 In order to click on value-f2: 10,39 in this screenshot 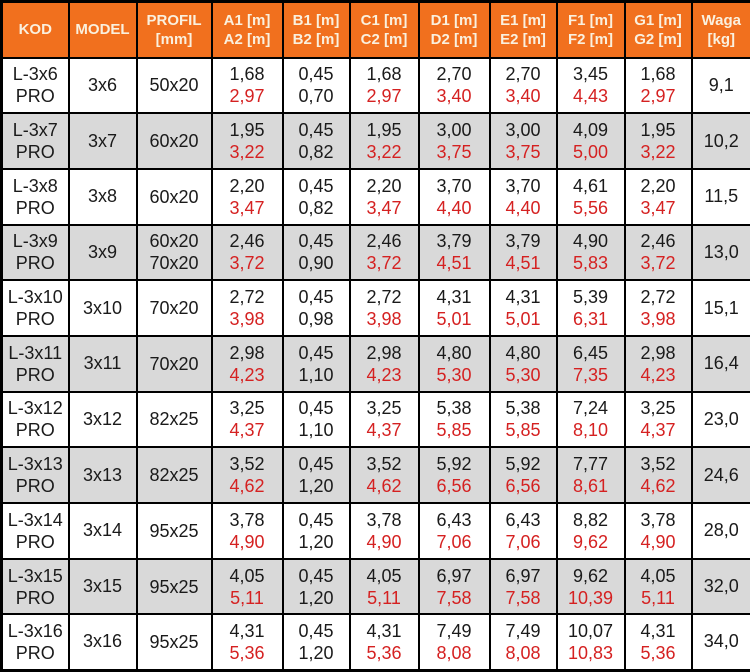, I will do `click(591, 598)`.